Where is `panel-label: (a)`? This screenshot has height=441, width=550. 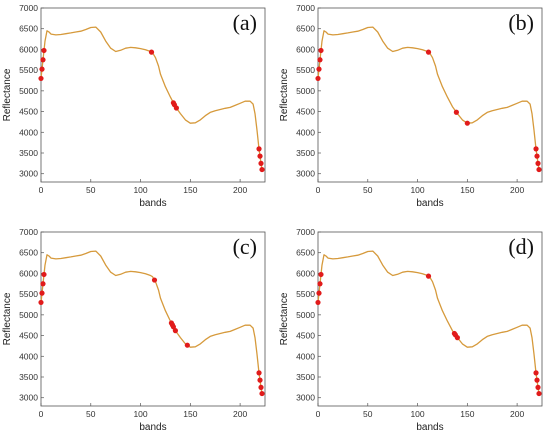 panel-label: (a) is located at coordinates (245, 22).